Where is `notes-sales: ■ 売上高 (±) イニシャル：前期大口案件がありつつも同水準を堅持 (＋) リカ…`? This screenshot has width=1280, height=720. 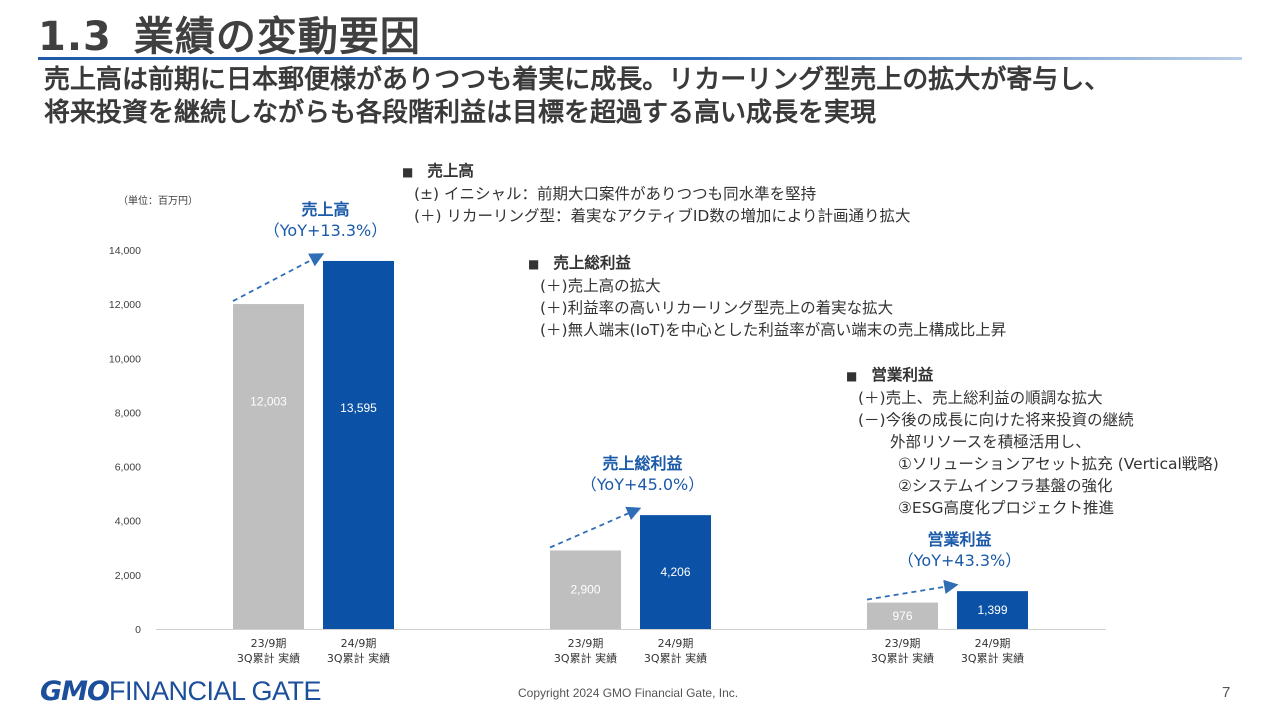
notes-sales: ■ 売上高 (±) イニシャル：前期大口案件がありつつも同水準を堅持 (＋) リカ… is located at coordinates (656, 193).